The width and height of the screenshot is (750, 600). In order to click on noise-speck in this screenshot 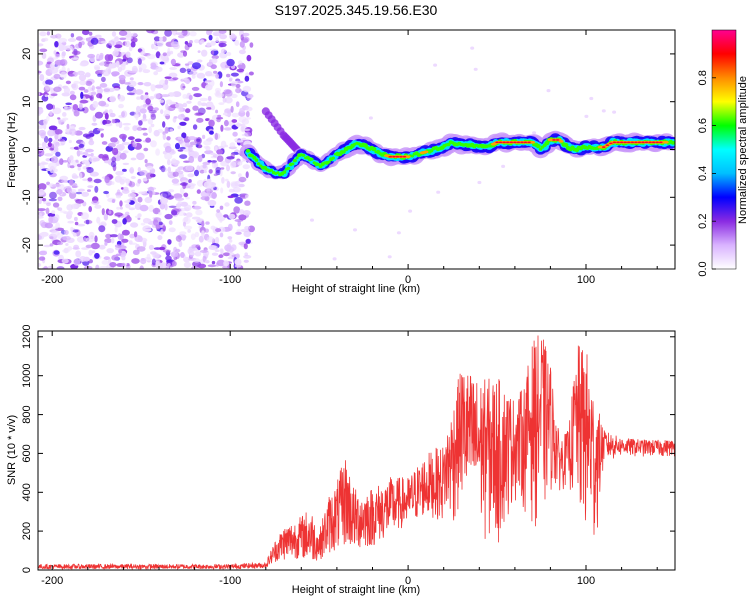, I will do `click(435, 65)`.